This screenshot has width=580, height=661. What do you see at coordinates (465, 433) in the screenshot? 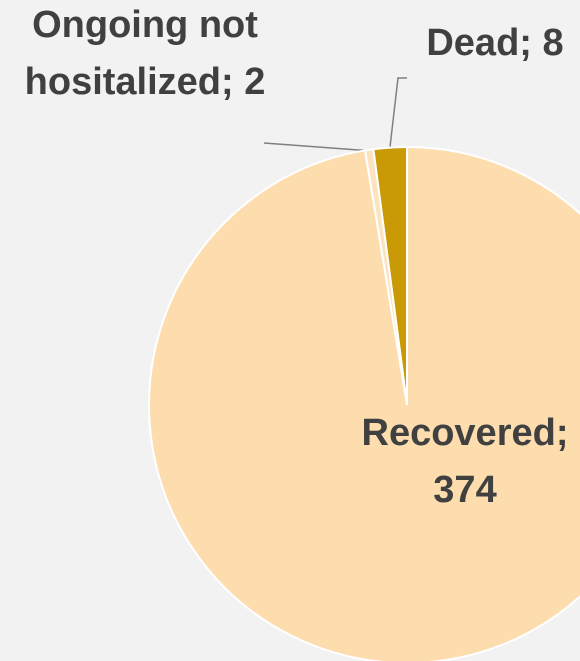
I see `data-label: Recovered;` at bounding box center [465, 433].